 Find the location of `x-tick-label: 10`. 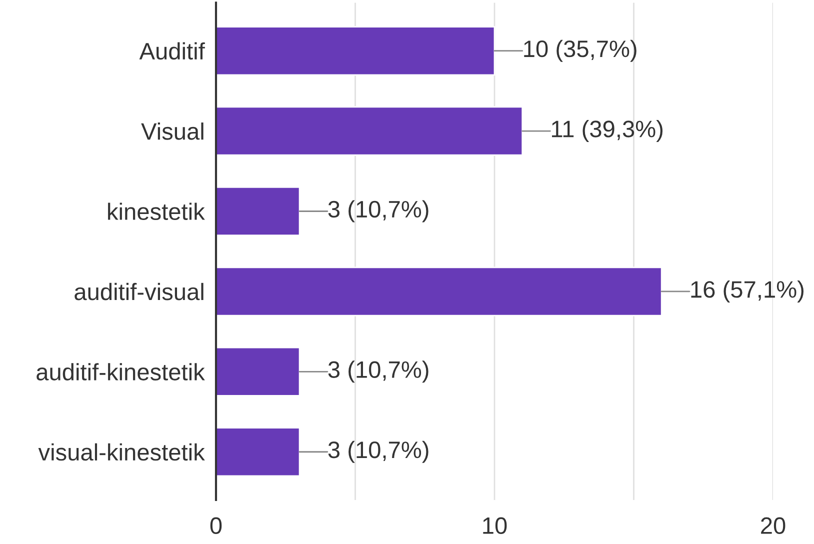

x-tick-label: 10 is located at coordinates (495, 525).